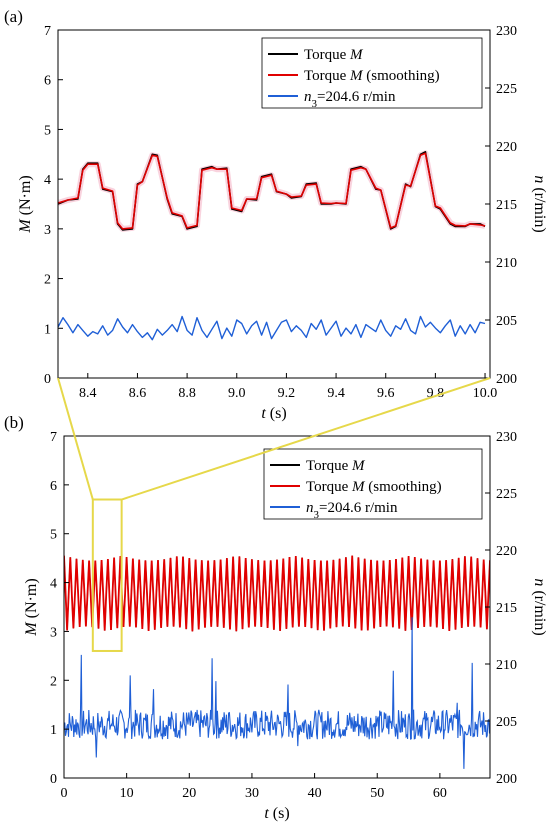 The image size is (550, 835). Describe the element at coordinates (485, 393) in the screenshot. I see `x-tick-label: 10.0` at that location.